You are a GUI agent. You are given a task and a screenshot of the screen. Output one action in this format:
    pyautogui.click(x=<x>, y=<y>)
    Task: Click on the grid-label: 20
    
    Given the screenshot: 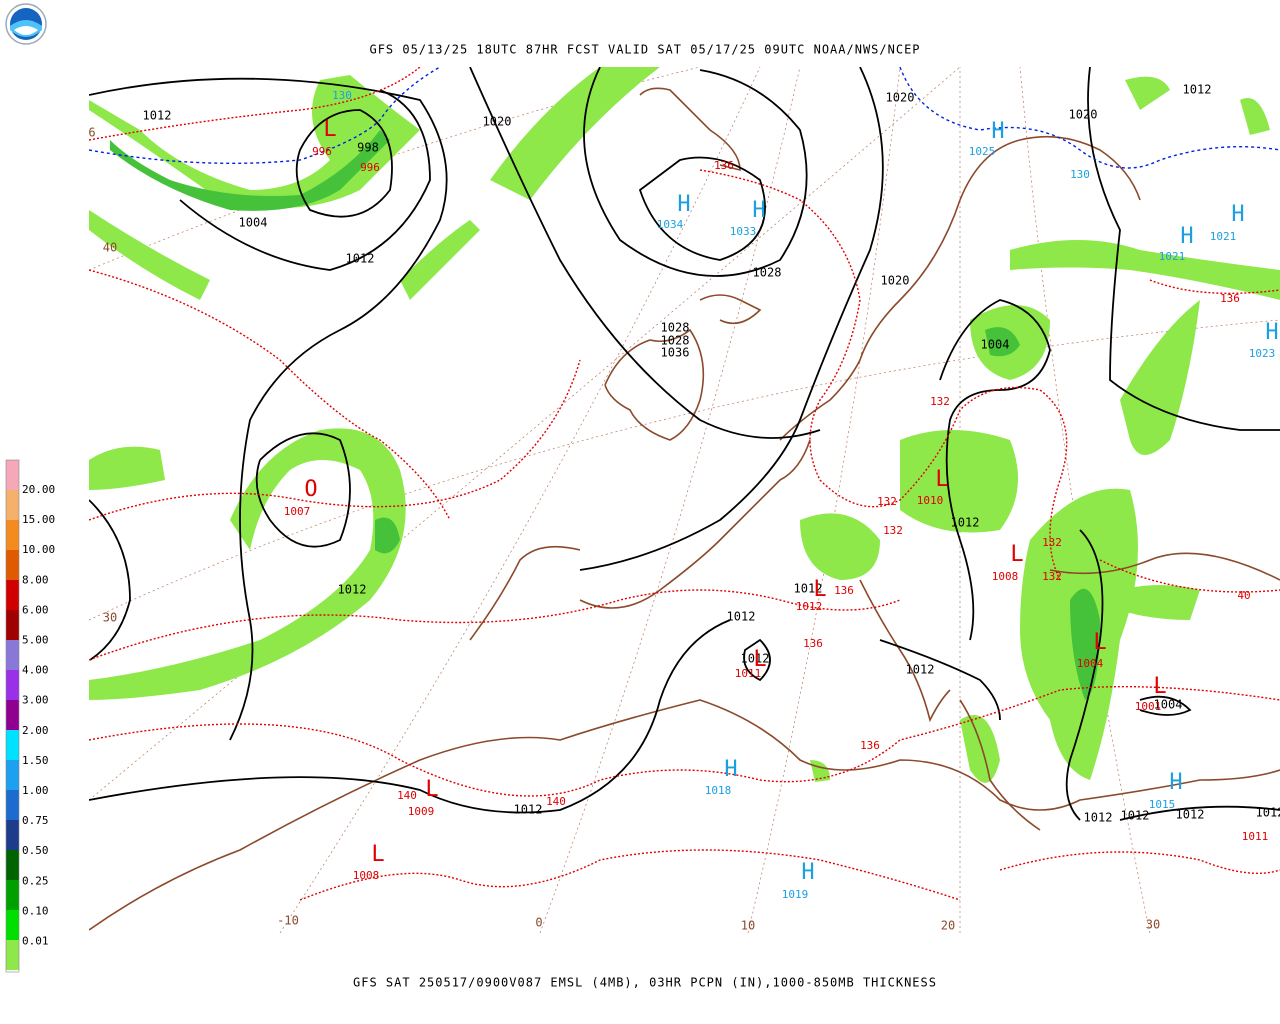 What is the action you would take?
    pyautogui.click(x=948, y=926)
    